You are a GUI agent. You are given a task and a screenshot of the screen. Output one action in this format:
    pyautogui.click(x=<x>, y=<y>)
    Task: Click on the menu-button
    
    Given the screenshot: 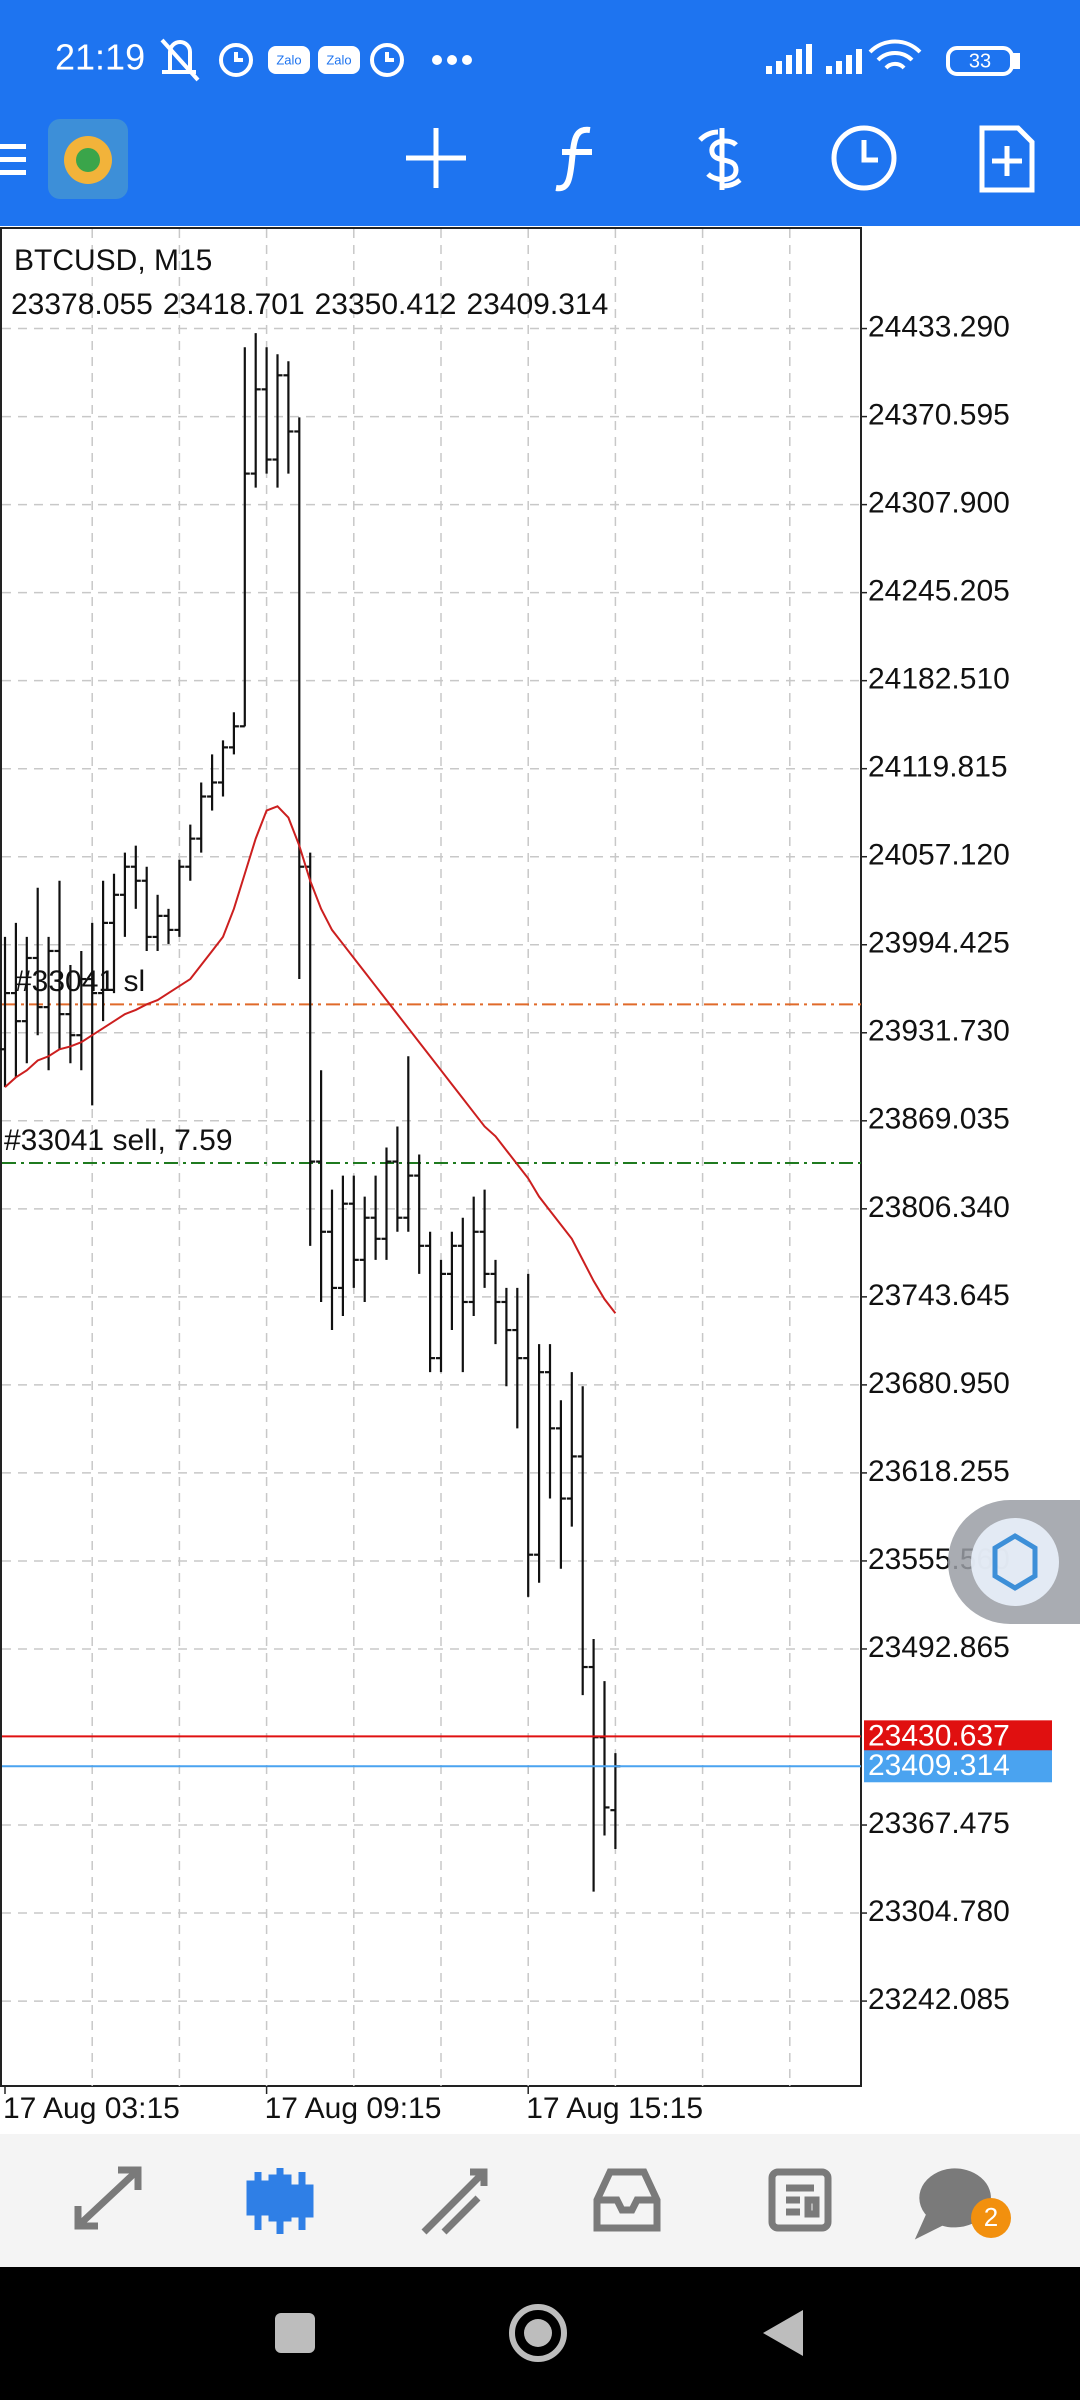 What is the action you would take?
    pyautogui.click(x=13, y=159)
    